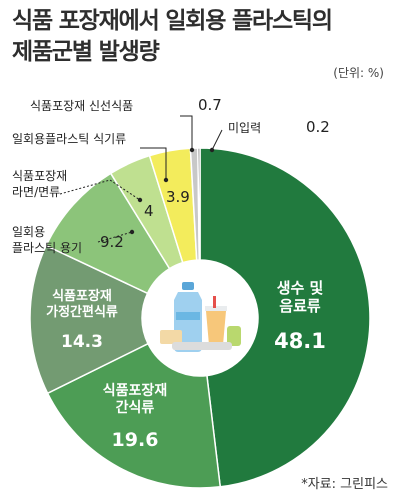 This screenshot has width=400, height=500. Describe the element at coordinates (82, 342) in the screenshot. I see `slice-2-value: 14.3` at that location.